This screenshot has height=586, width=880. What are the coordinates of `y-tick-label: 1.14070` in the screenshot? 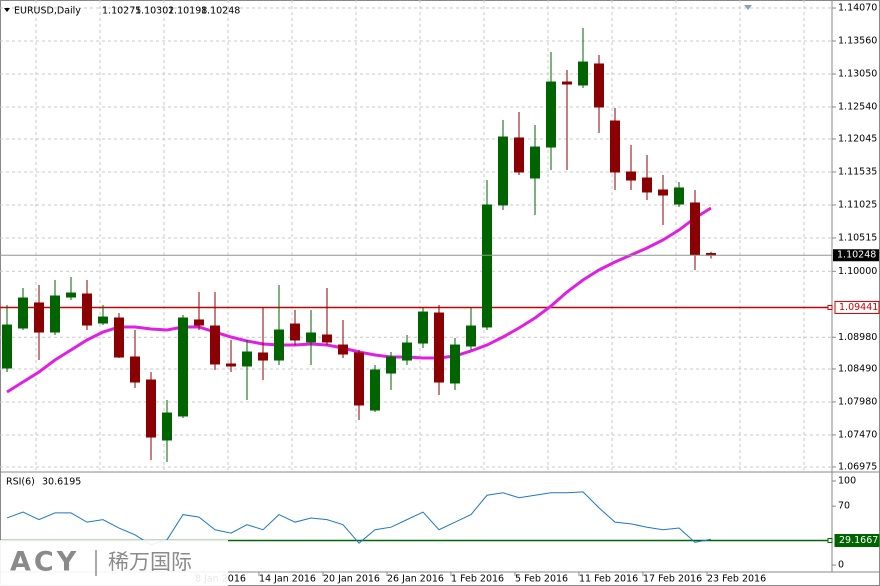 It's located at (857, 8).